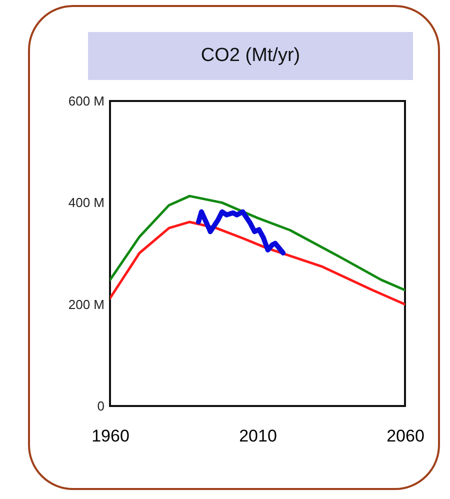 The image size is (450, 499). I want to click on y-tick-label: 600 M, so click(86, 101).